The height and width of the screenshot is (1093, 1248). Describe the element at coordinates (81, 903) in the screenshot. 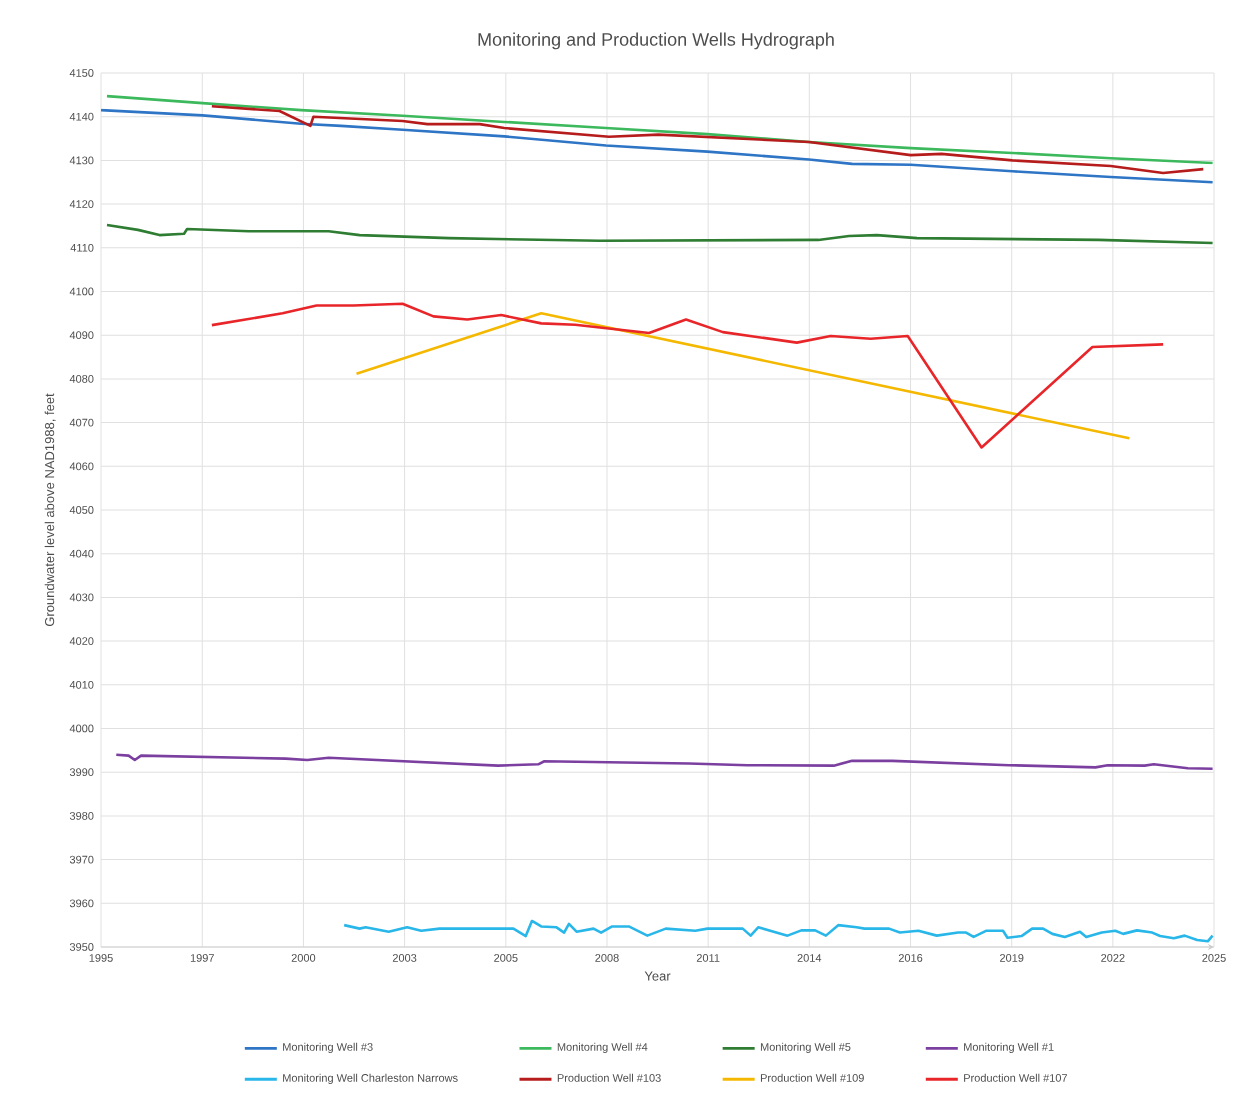

I see `y-tick-label: 3960` at that location.